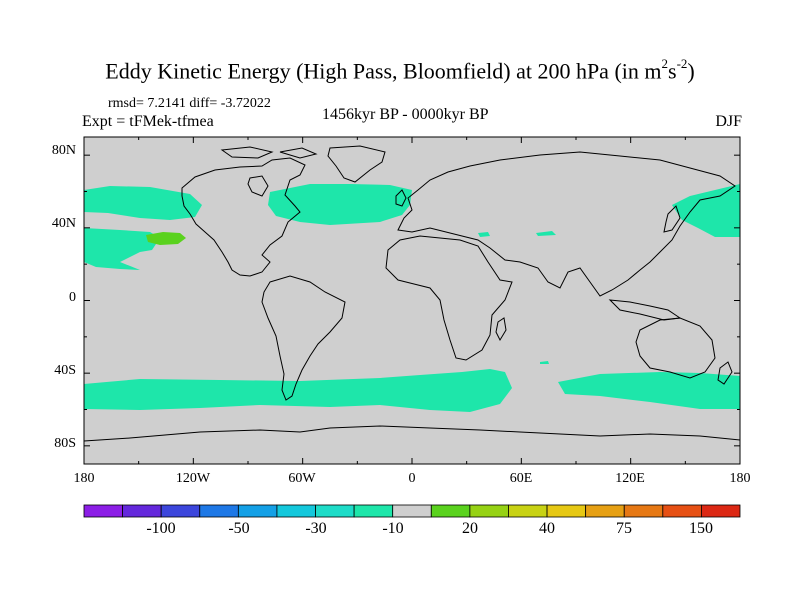 This screenshot has height=600, width=800. Describe the element at coordinates (316, 528) in the screenshot. I see `colorbar-label-3: -30` at that location.